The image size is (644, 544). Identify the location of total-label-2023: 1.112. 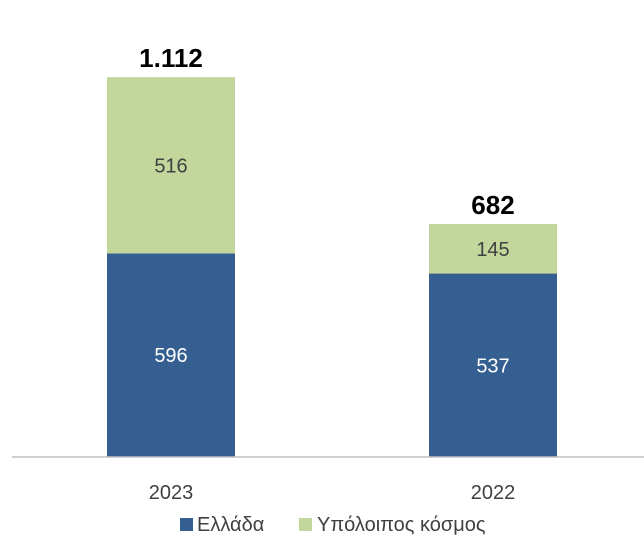
(171, 58).